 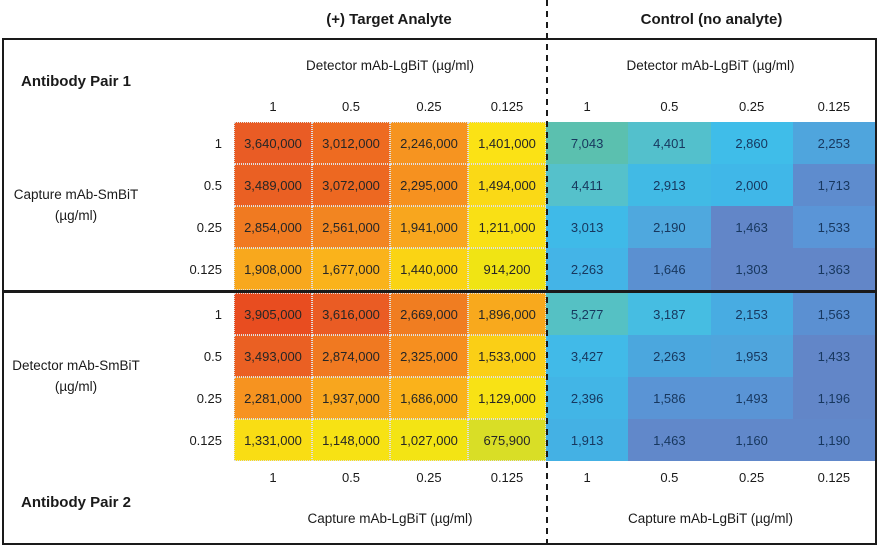 What do you see at coordinates (76, 377) in the screenshot?
I see `detector-smbit-axis-label: Detector mAb-SmBiT (µg/ml)` at bounding box center [76, 377].